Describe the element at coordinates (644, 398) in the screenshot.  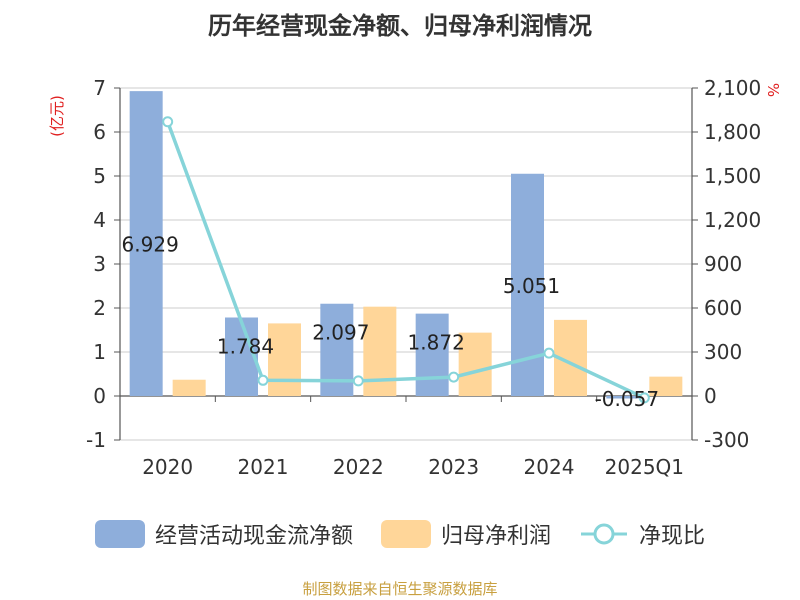
I see `point-ratio-2025Q1` at that location.